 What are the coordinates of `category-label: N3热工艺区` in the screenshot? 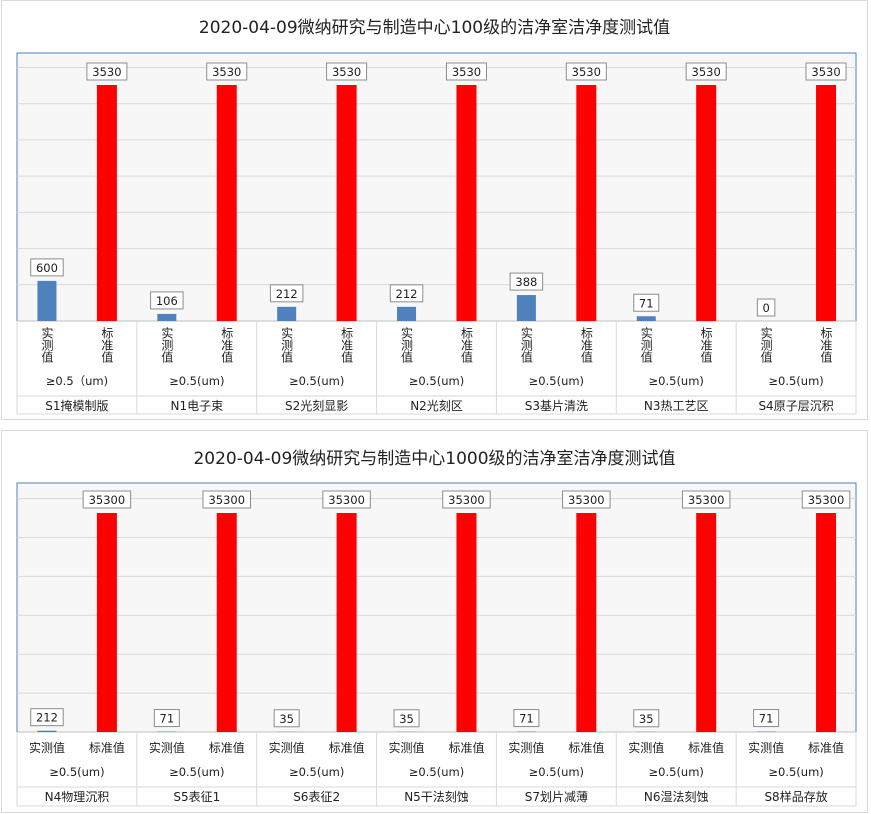 It's located at (676, 406).